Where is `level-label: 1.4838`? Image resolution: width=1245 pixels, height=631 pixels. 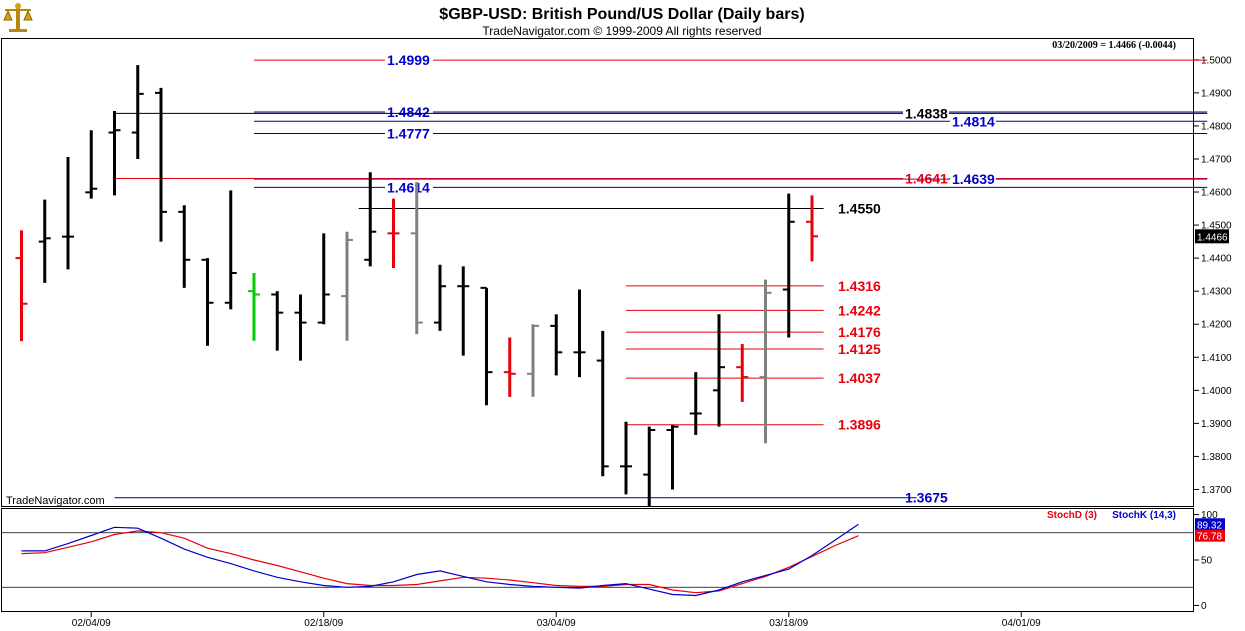
level-label: 1.4838 is located at coordinates (926, 113).